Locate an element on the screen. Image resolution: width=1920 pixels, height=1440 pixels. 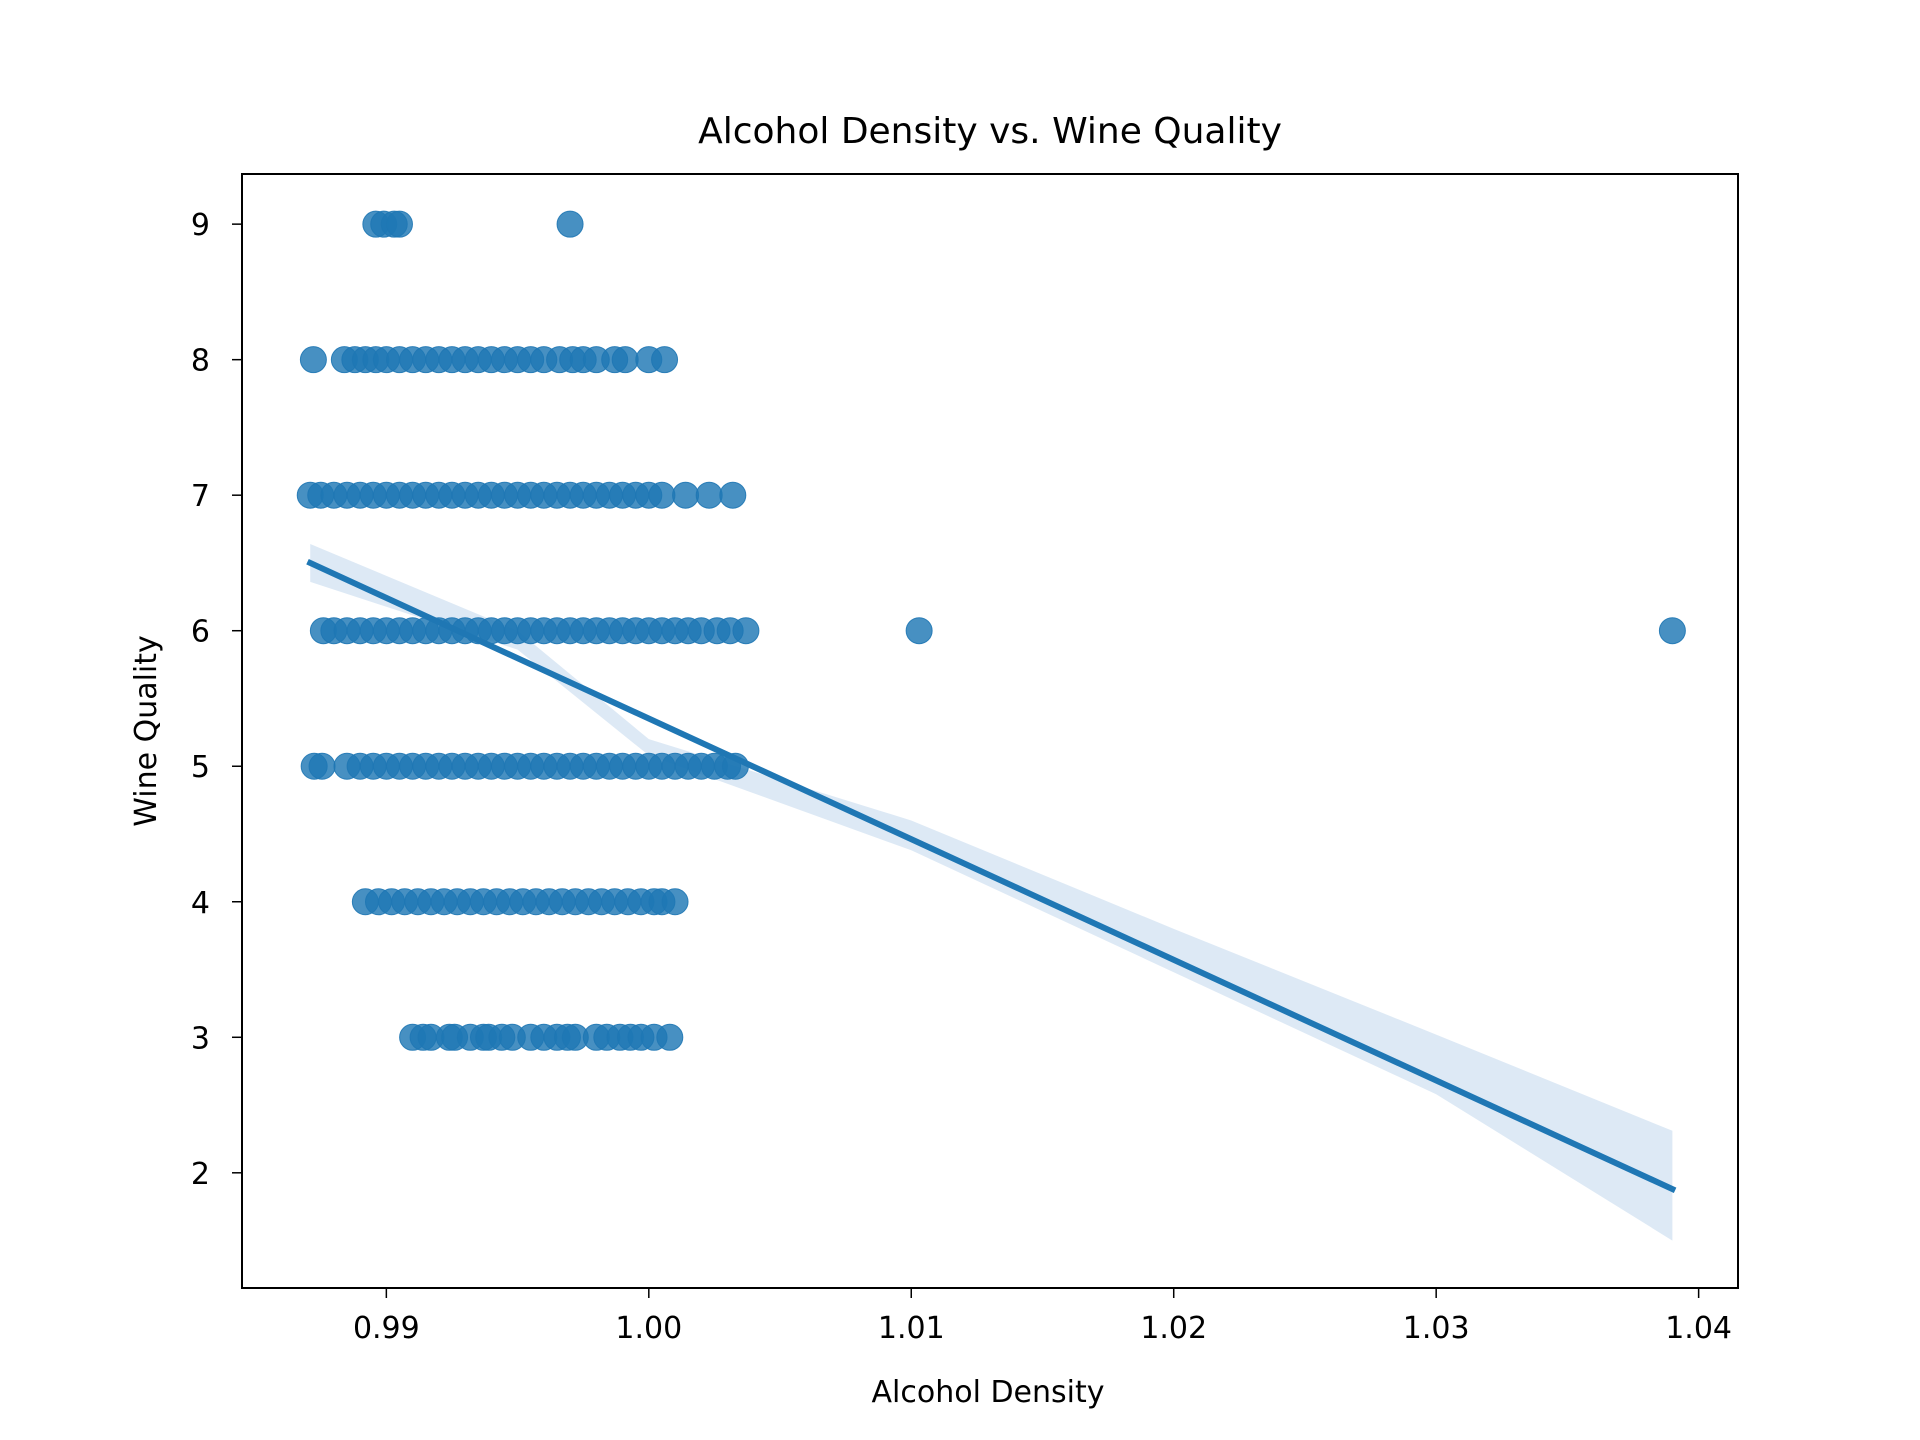
x-tick-label-5: 1.03 is located at coordinates (1436, 1328).